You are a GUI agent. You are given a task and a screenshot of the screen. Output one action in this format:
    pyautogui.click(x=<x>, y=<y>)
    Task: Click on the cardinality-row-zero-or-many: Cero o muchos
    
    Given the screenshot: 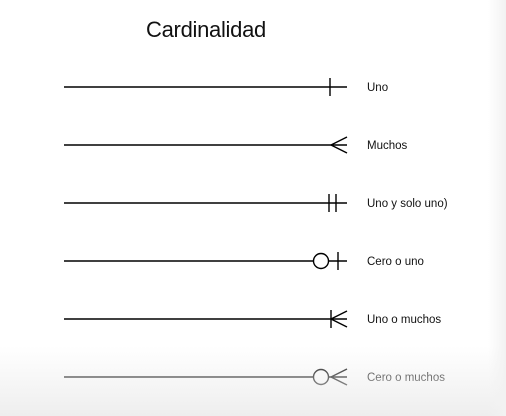 What is the action you would take?
    pyautogui.click(x=254, y=377)
    